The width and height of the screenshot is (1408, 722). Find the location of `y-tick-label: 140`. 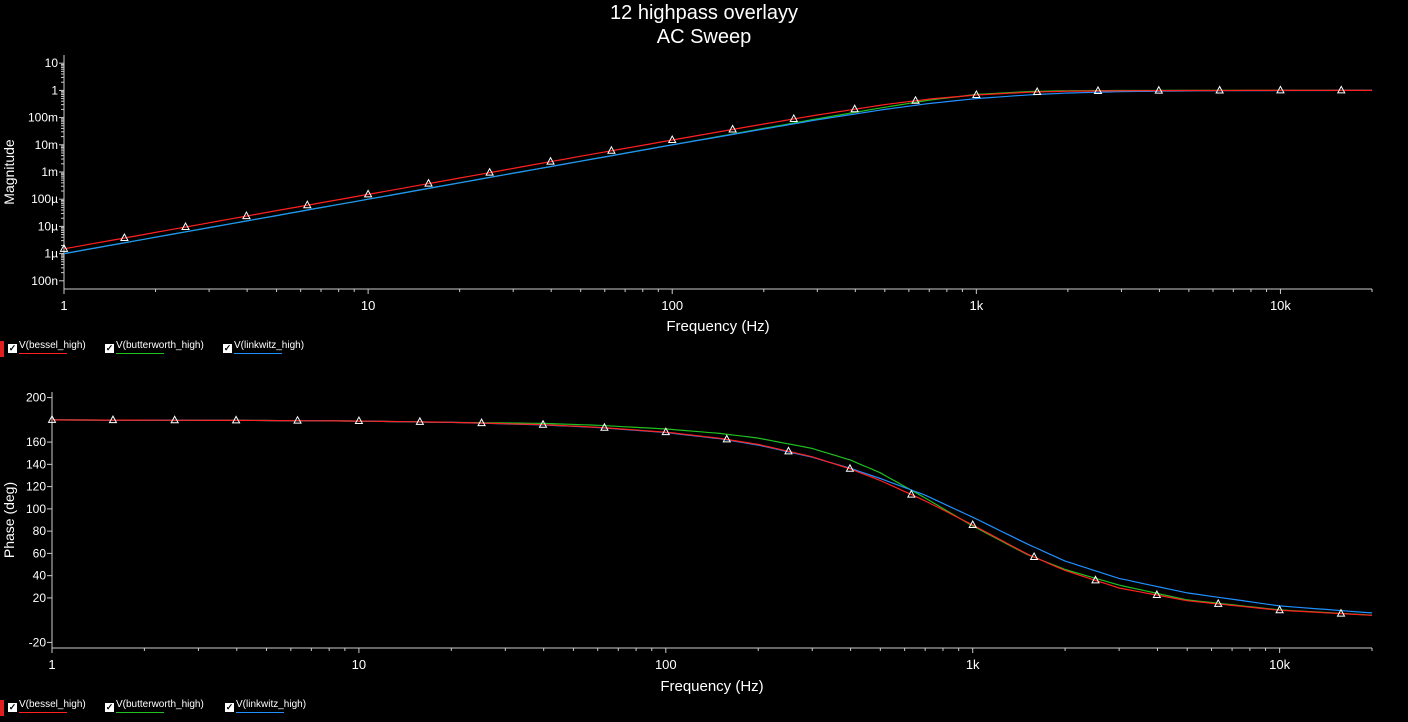

y-tick-label: 140 is located at coordinates (36, 464).